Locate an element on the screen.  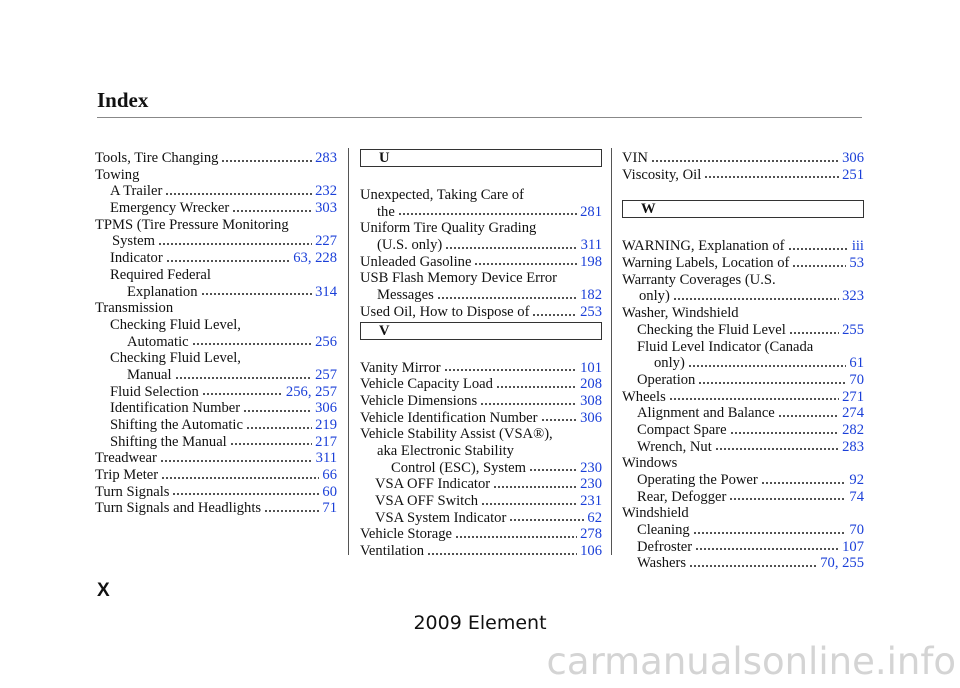
index-line: Compact Spare 282 is located at coordinates (743, 430).